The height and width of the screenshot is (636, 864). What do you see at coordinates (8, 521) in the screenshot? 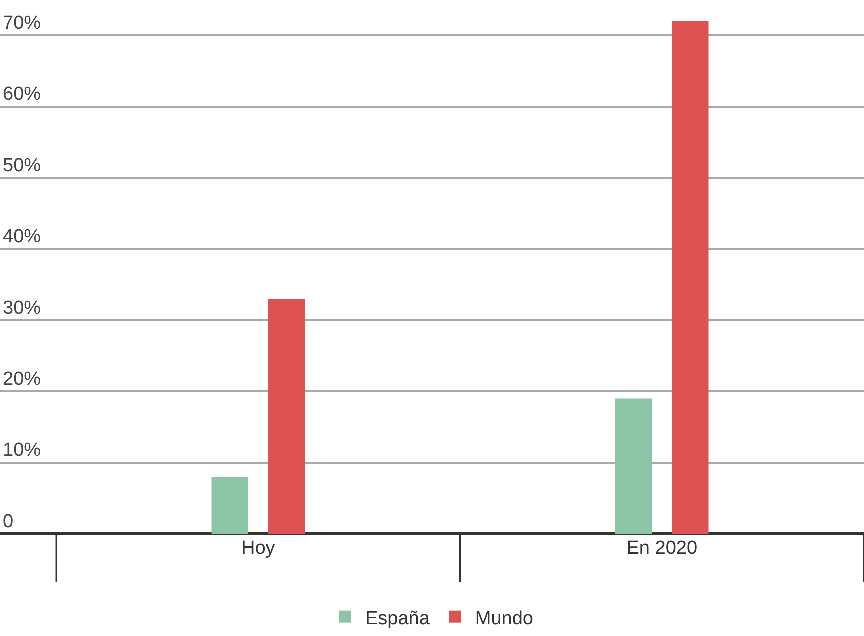
I see `y-tick-label: 0` at bounding box center [8, 521].